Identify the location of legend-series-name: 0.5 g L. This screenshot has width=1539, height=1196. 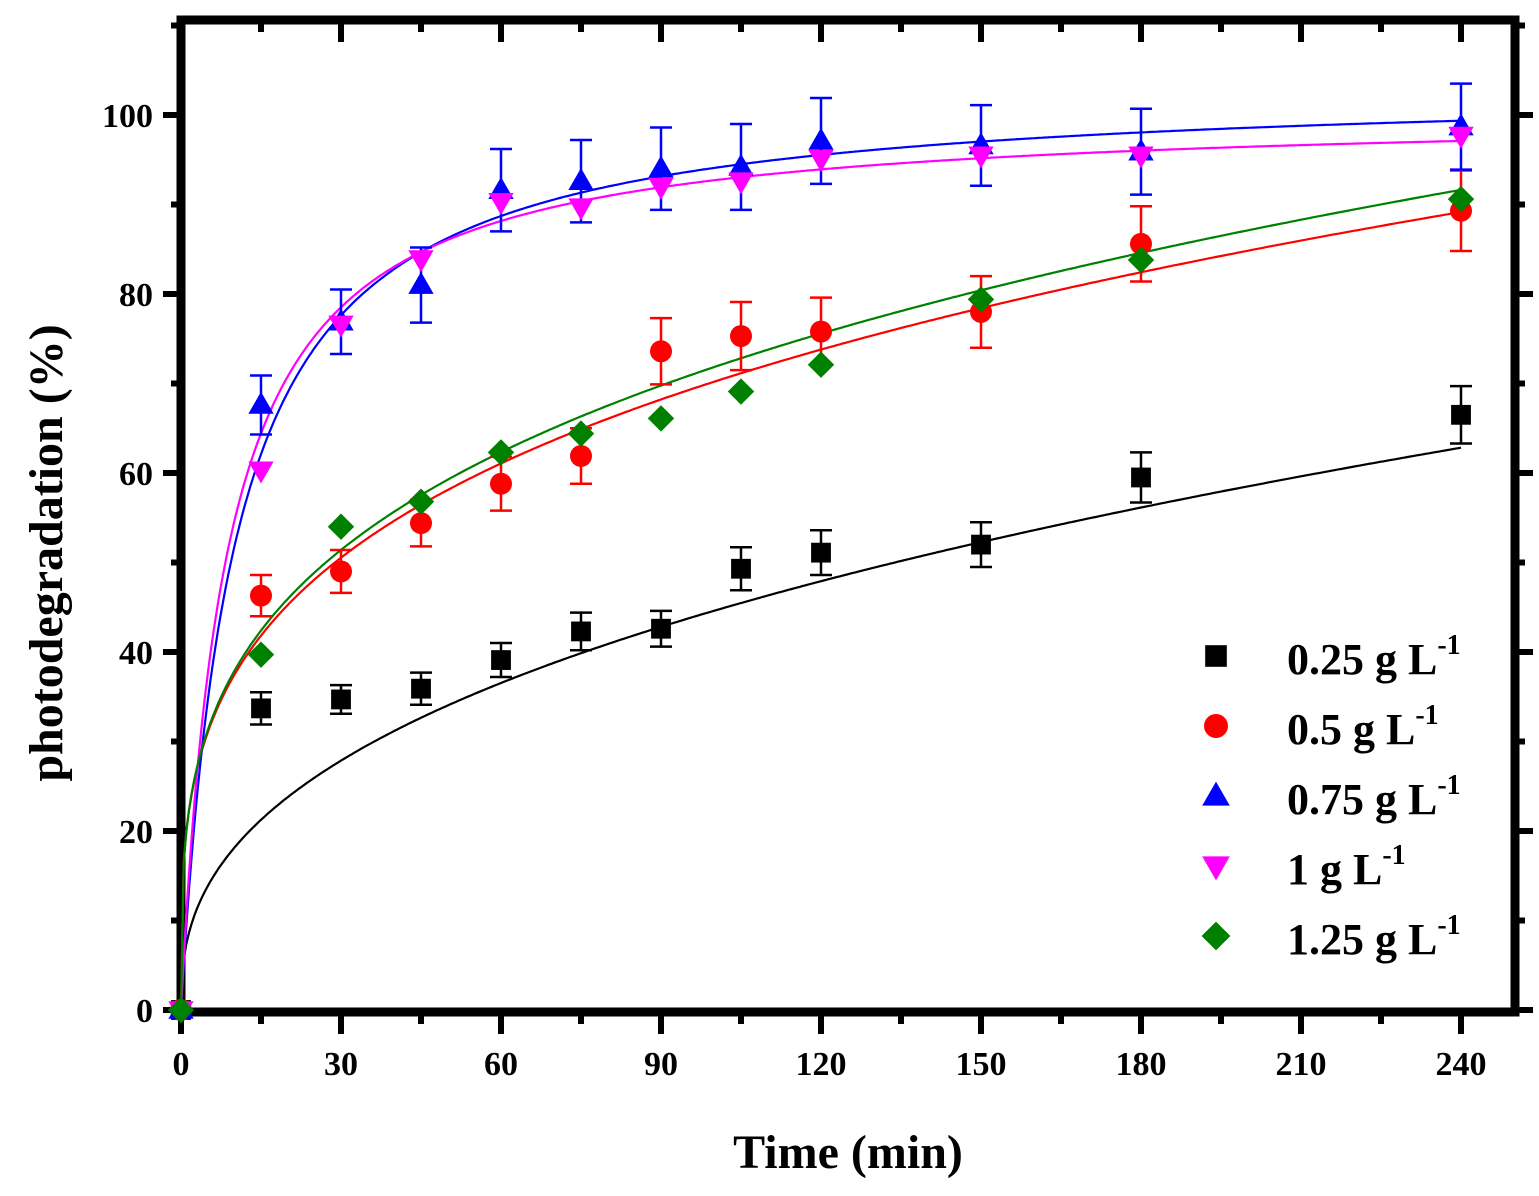
(1351, 729).